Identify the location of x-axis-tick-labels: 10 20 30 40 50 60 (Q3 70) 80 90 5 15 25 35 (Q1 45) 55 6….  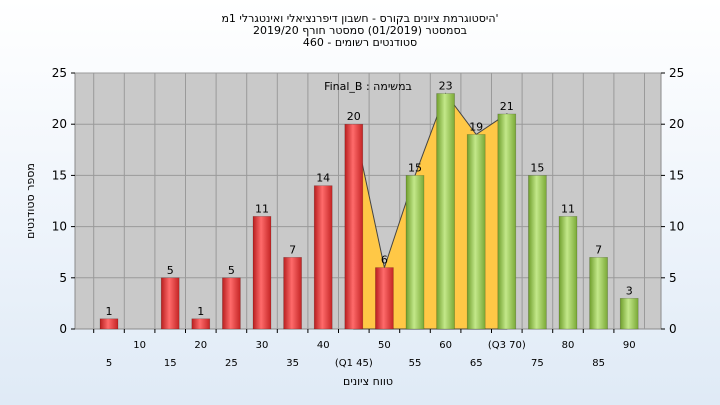
(364, 349).